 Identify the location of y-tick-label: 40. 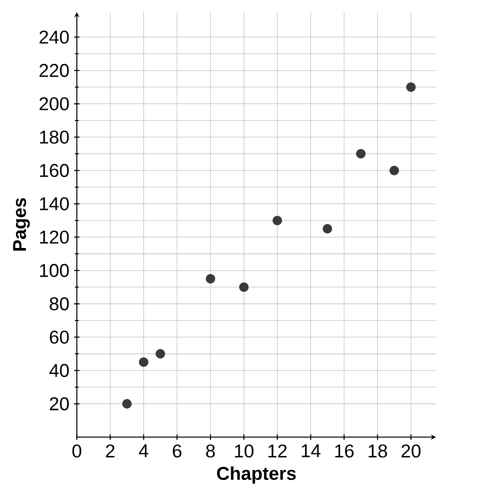
(59, 371).